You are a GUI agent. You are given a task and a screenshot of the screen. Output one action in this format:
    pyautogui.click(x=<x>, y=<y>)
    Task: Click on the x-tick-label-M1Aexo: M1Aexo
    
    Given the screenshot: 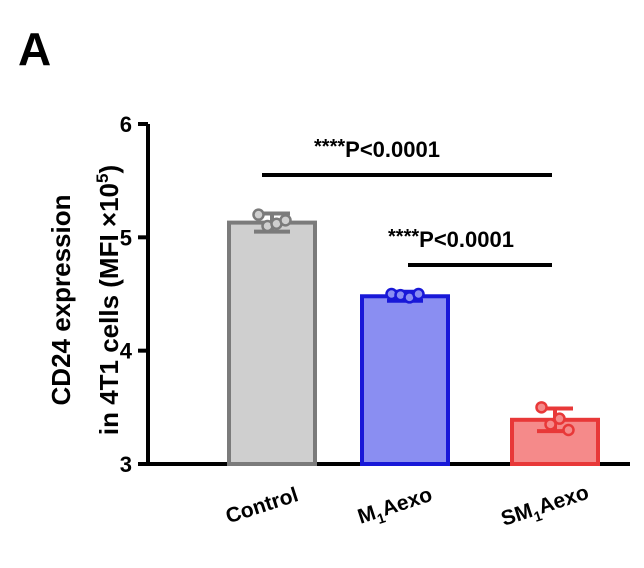 What is the action you would take?
    pyautogui.click(x=395, y=507)
    